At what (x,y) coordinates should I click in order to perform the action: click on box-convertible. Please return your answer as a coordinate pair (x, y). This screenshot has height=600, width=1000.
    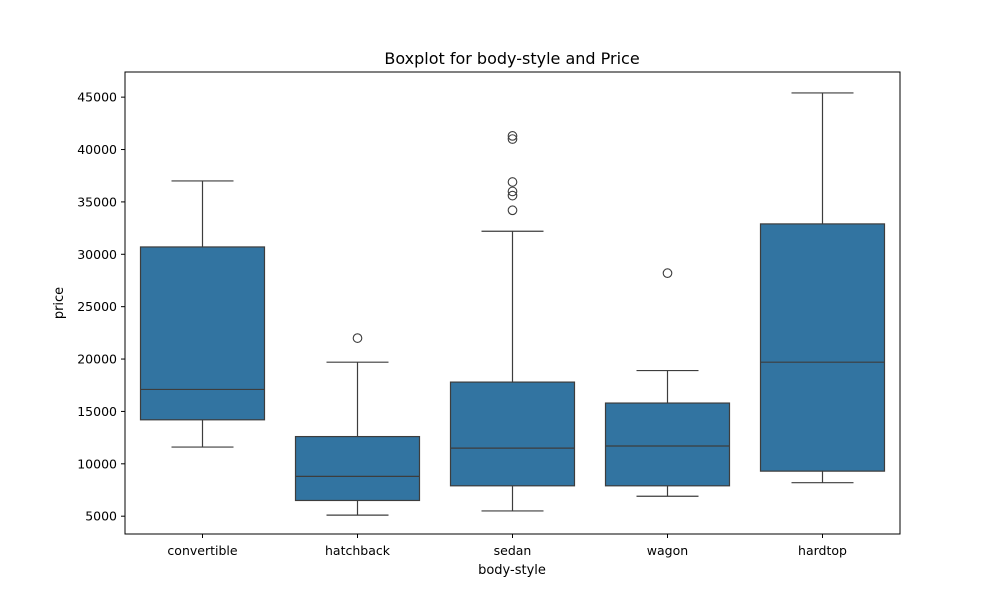
    Looking at the image, I should click on (202, 314).